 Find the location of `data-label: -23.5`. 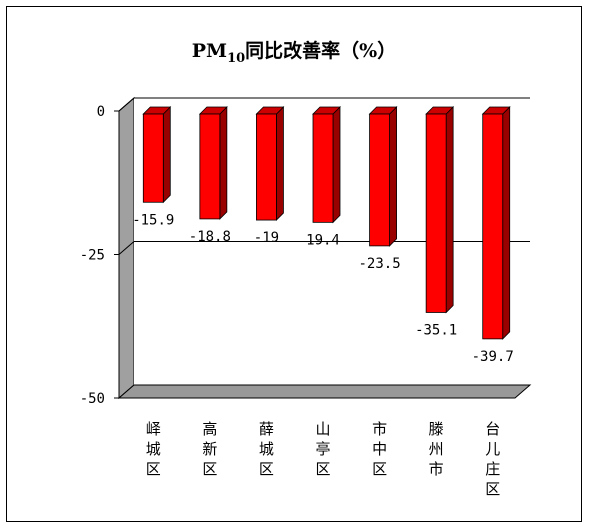

data-label: -23.5 is located at coordinates (379, 264).